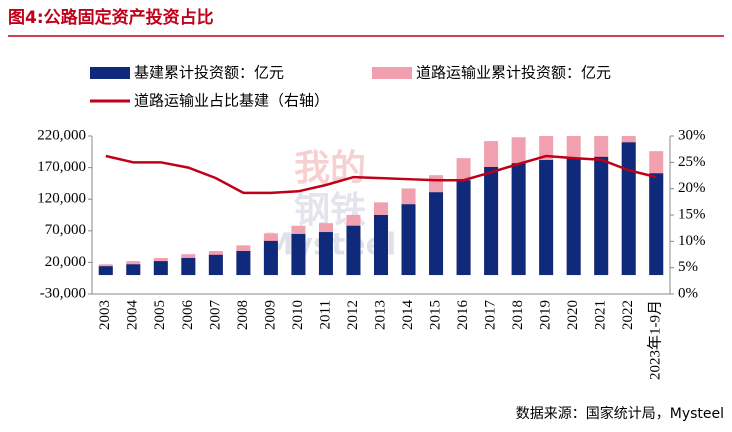  Describe the element at coordinates (513, 73) in the screenshot. I see `legend-label: 道路运输业累计投资额：亿元` at that location.